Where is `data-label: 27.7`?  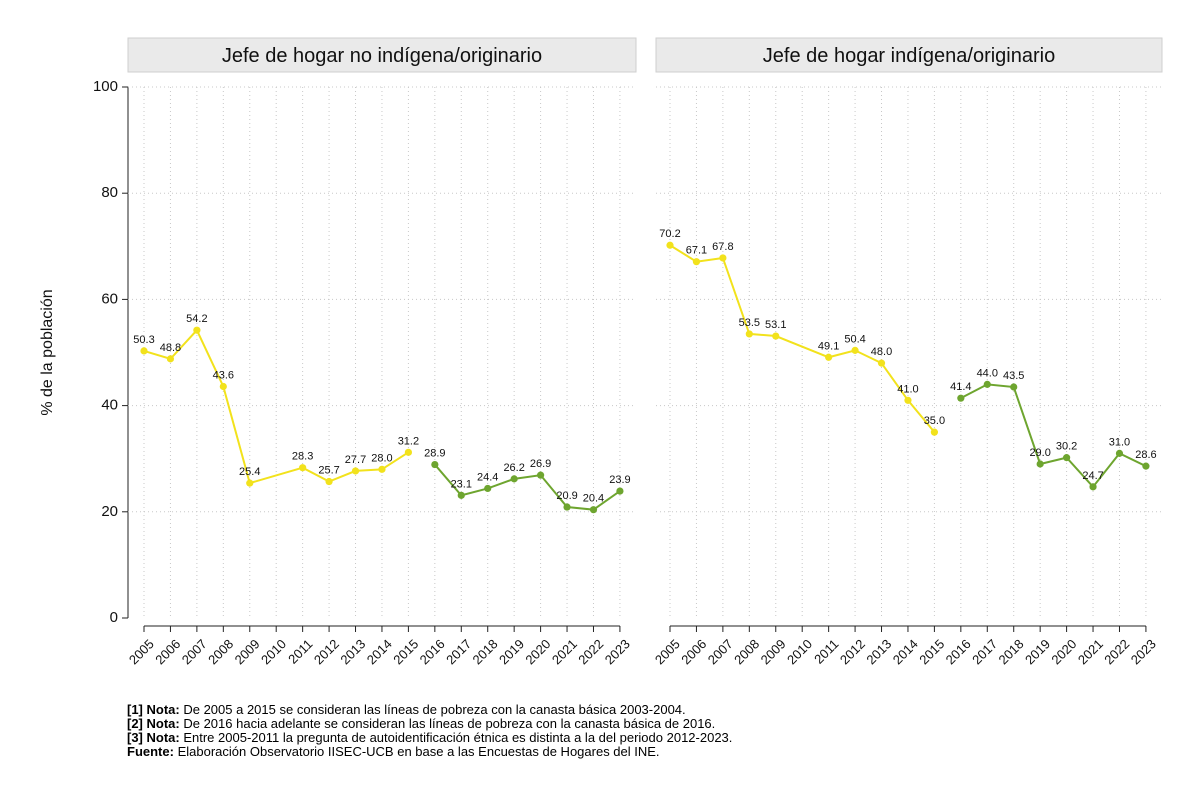
data-label: 27.7 is located at coordinates (355, 460).